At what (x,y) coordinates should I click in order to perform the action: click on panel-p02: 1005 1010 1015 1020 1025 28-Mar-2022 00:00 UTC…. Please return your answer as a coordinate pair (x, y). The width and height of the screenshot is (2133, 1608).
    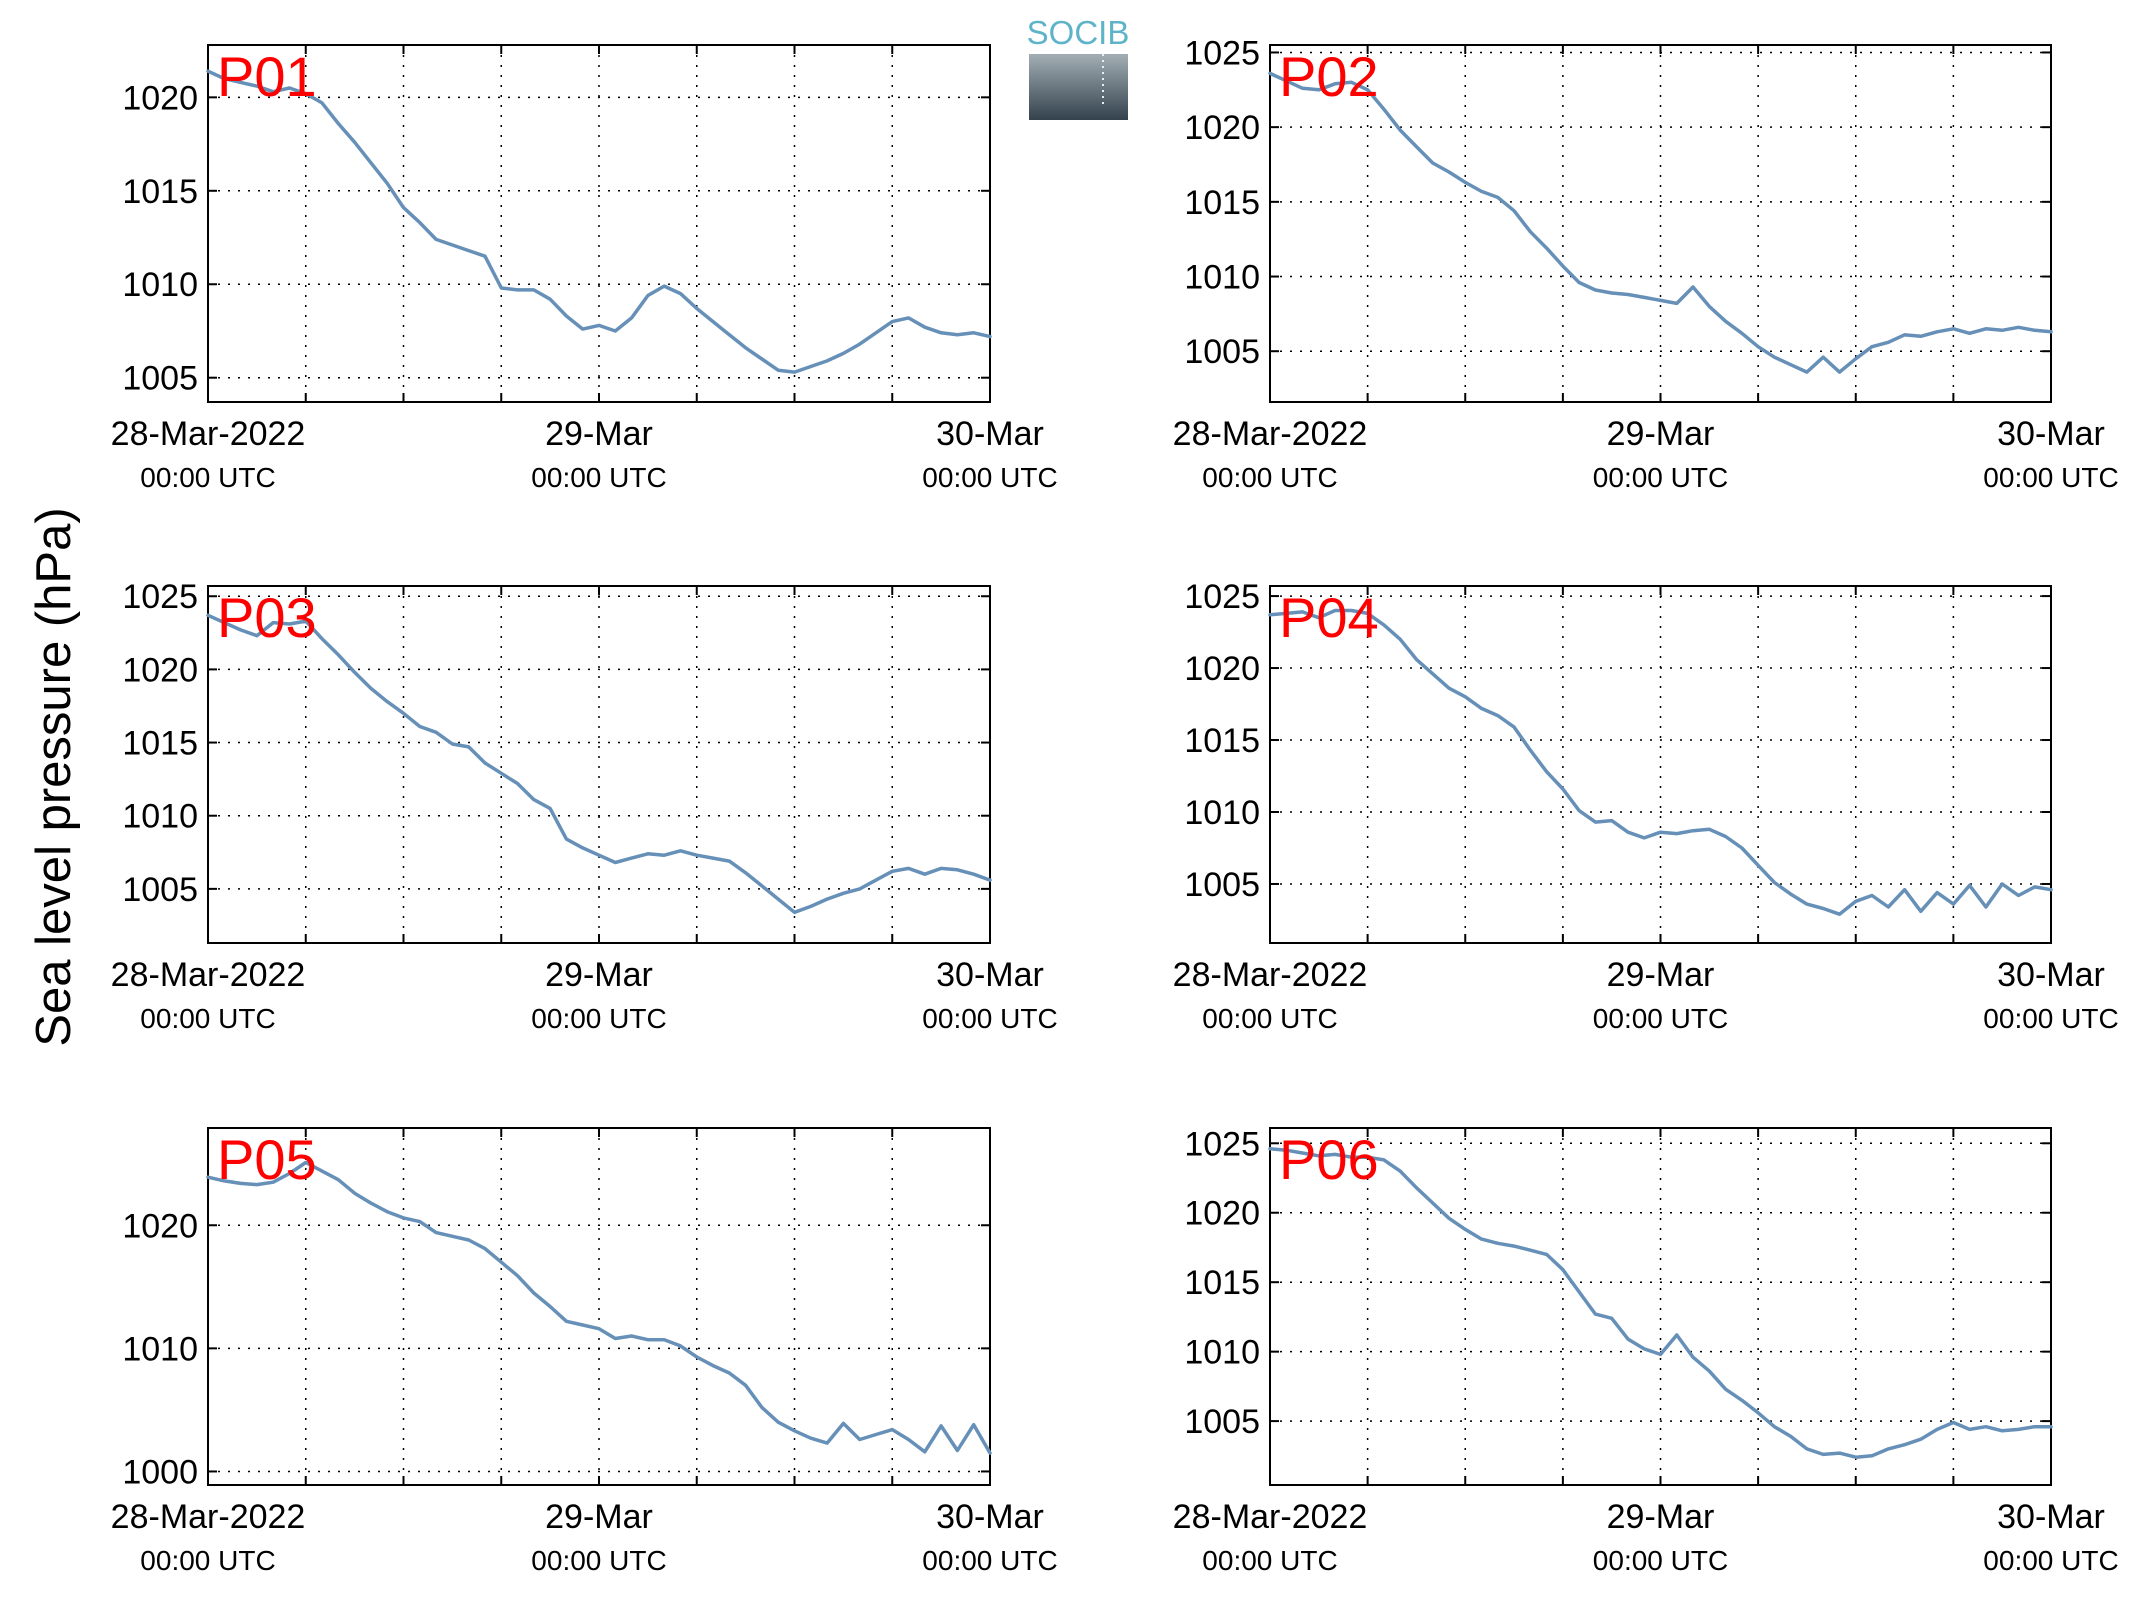
    Looking at the image, I should click on (1646, 263).